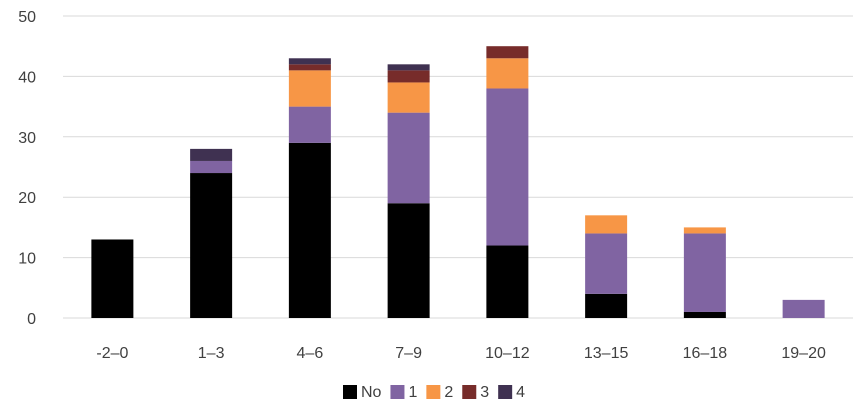  Describe the element at coordinates (27, 259) in the screenshot. I see `y-tick-label: 10` at that location.